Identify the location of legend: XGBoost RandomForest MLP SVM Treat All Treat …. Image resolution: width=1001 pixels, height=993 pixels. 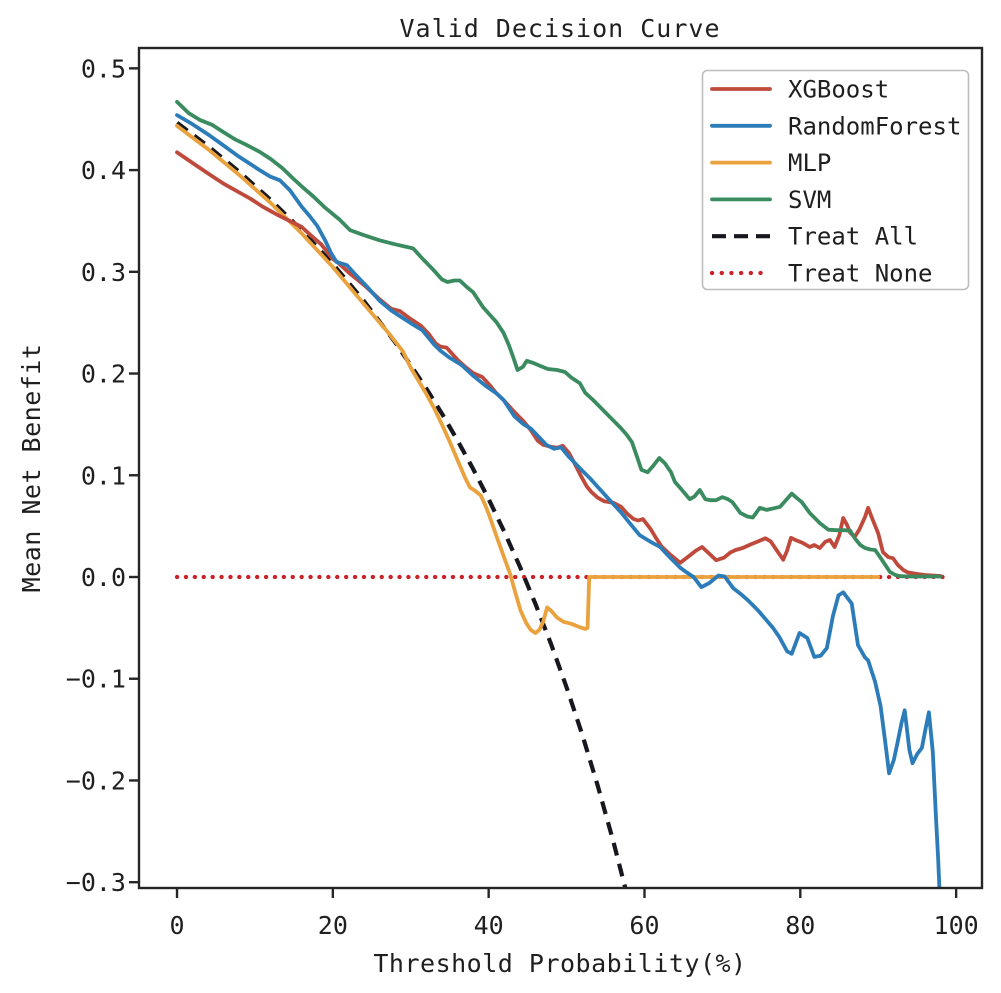
(835, 180).